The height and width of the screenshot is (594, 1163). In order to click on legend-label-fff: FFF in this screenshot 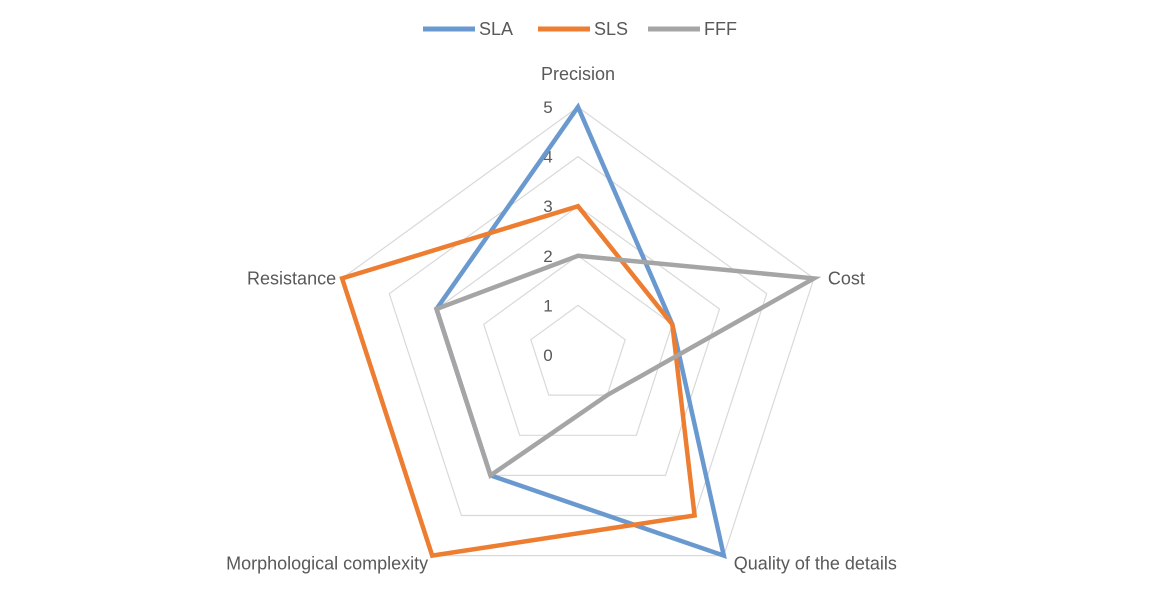, I will do `click(720, 29)`.